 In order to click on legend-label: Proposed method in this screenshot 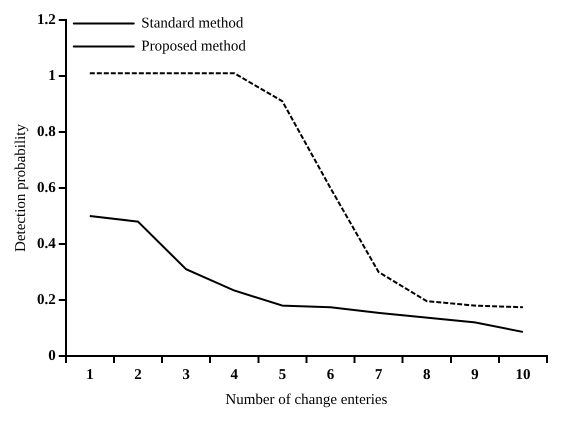, I will do `click(193, 46)`.